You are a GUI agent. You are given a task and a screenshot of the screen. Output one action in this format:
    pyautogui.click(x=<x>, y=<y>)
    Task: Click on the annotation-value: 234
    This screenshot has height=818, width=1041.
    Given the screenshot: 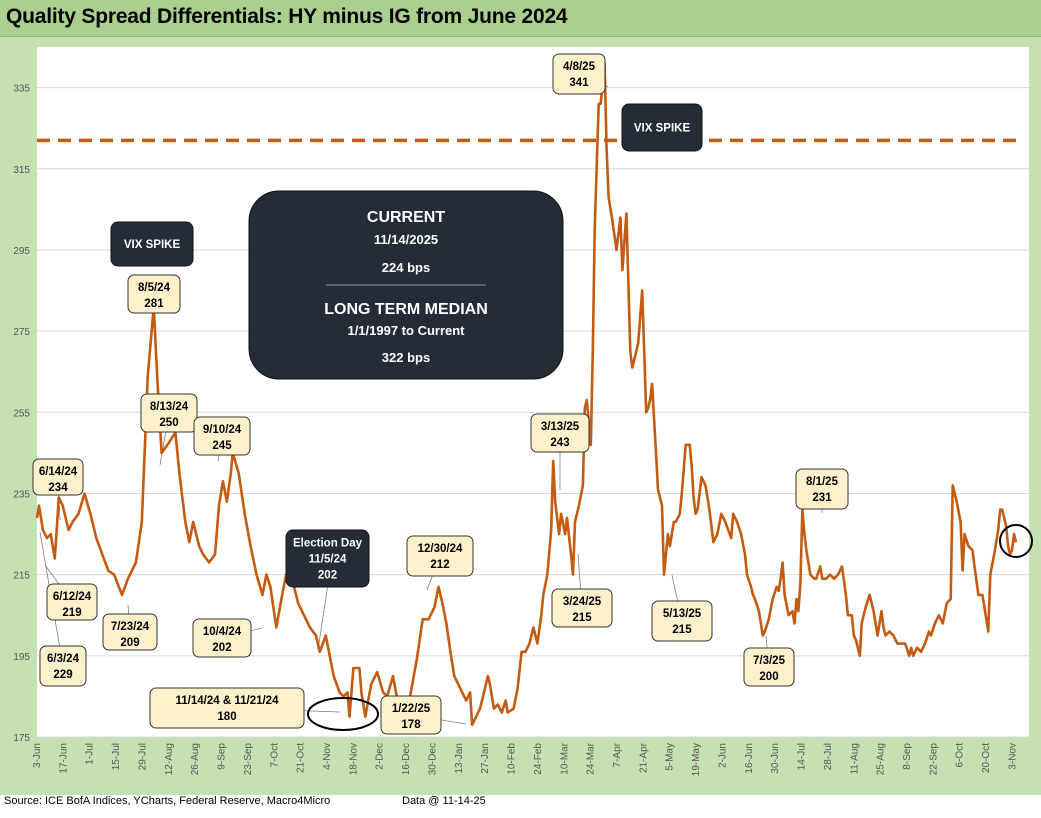 What is the action you would take?
    pyautogui.click(x=58, y=488)
    